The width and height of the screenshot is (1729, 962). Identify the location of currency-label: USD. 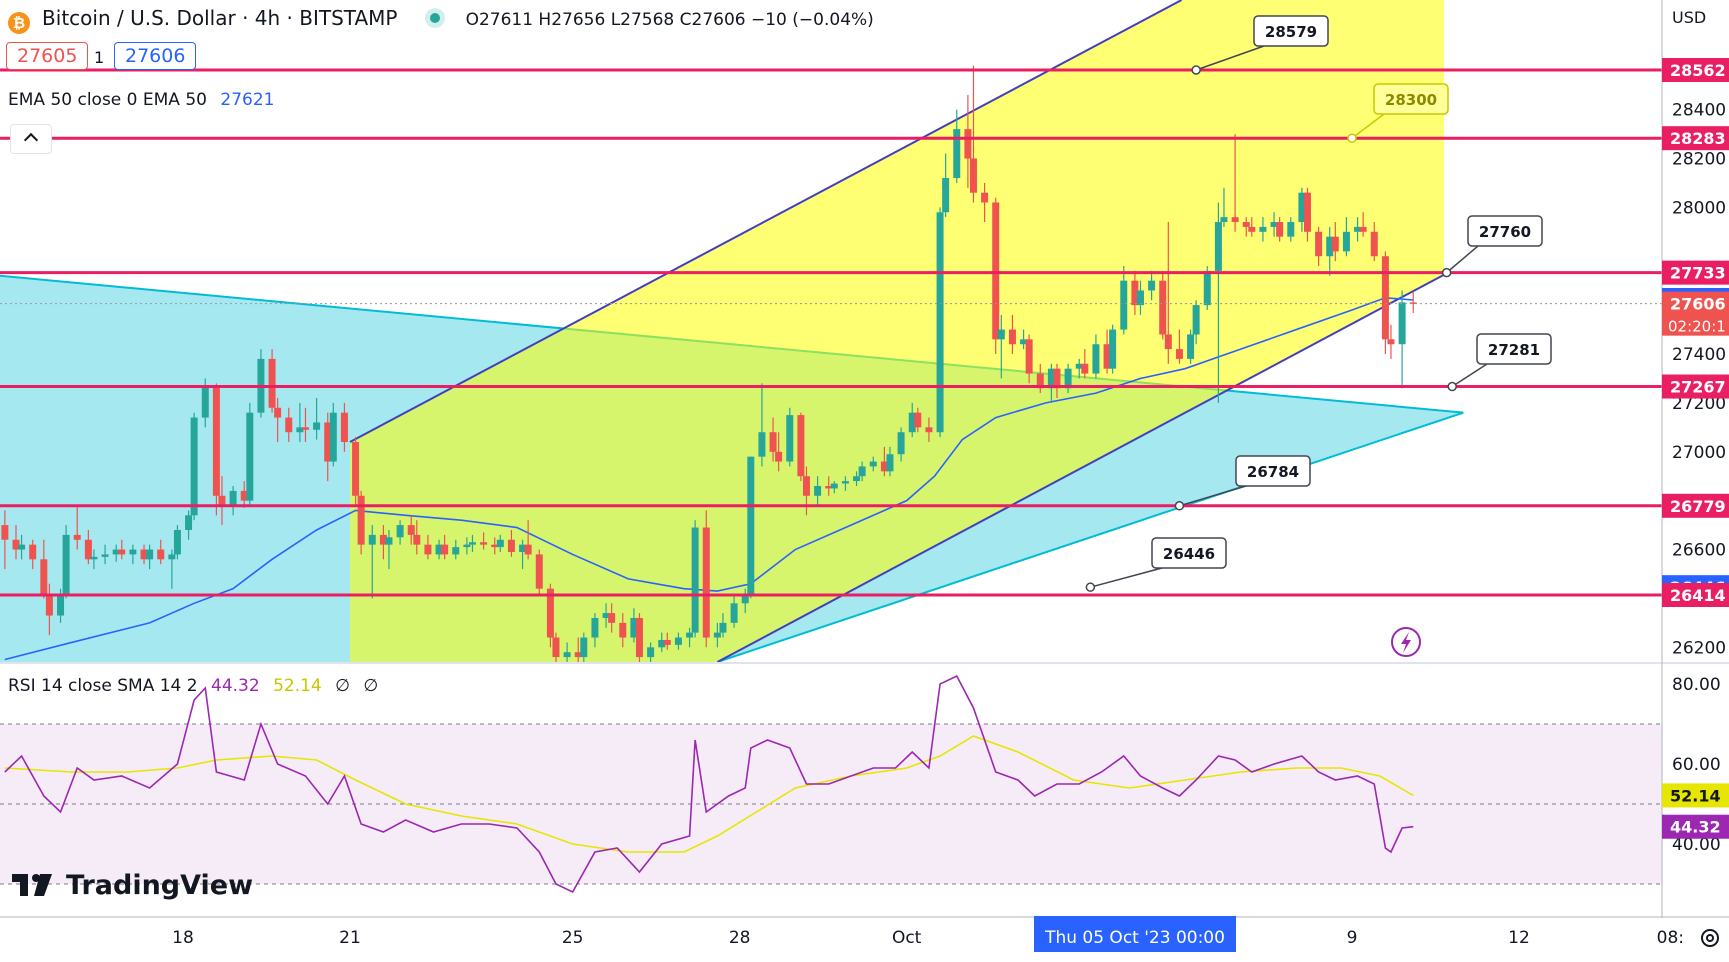
(1689, 17).